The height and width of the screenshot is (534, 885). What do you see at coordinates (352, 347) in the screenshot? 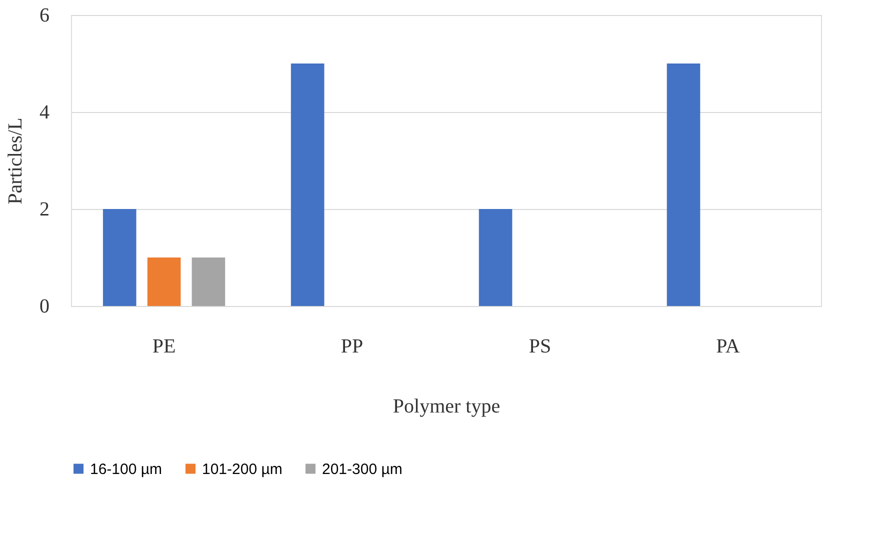
I see `x-tick-label: PP` at bounding box center [352, 347].